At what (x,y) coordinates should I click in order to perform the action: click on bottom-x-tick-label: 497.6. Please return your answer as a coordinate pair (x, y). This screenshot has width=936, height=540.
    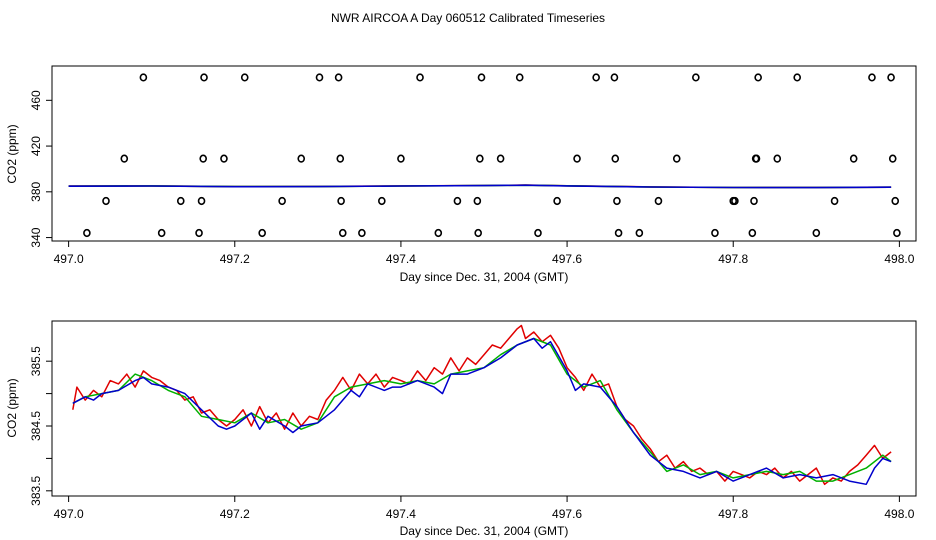
    Looking at the image, I should click on (567, 514).